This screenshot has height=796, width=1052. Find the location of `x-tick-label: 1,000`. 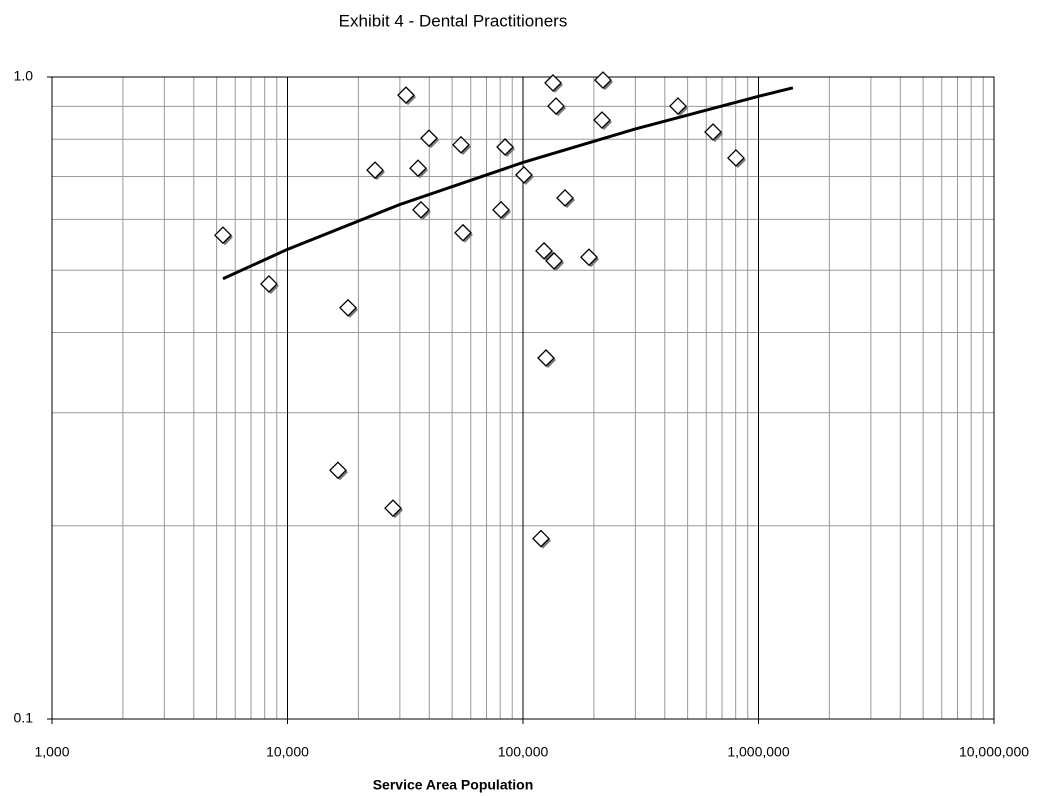

x-tick-label: 1,000 is located at coordinates (51, 752).